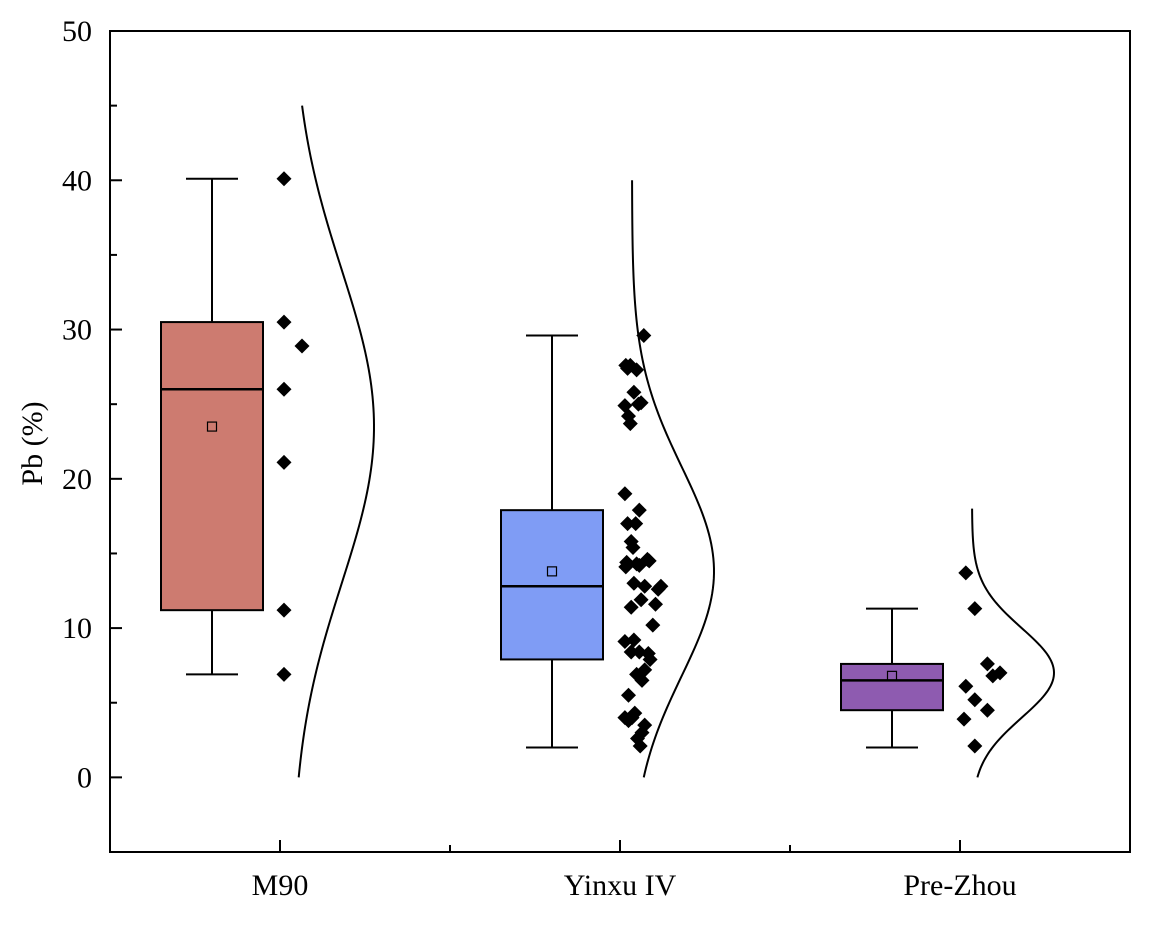 The width and height of the screenshot is (1153, 930). Describe the element at coordinates (77, 628) in the screenshot. I see `y-tick-label: 10` at that location.